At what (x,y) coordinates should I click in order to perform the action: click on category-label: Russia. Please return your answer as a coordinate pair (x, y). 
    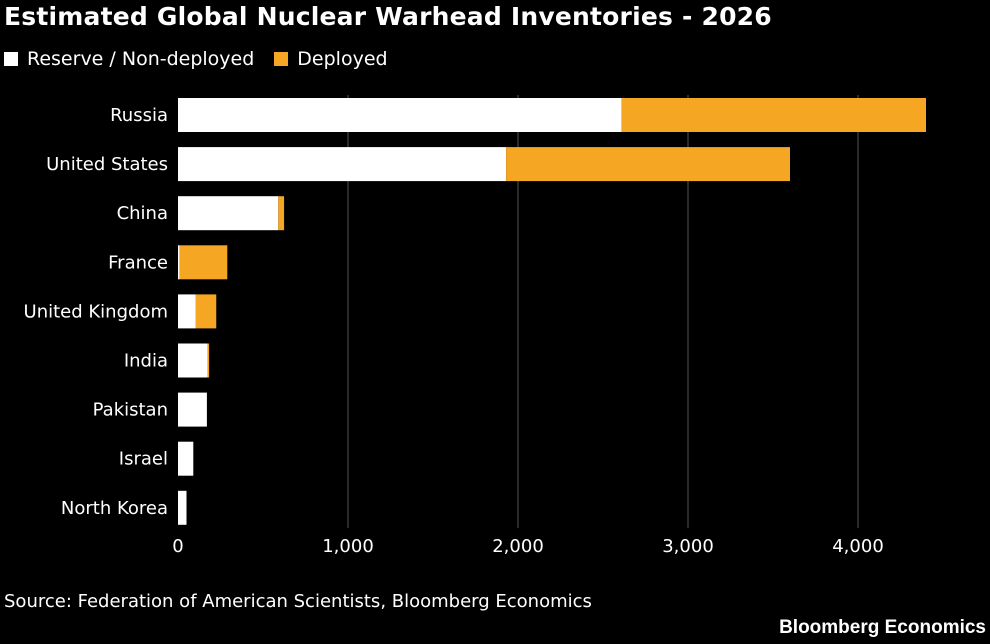
    Looking at the image, I should click on (139, 115).